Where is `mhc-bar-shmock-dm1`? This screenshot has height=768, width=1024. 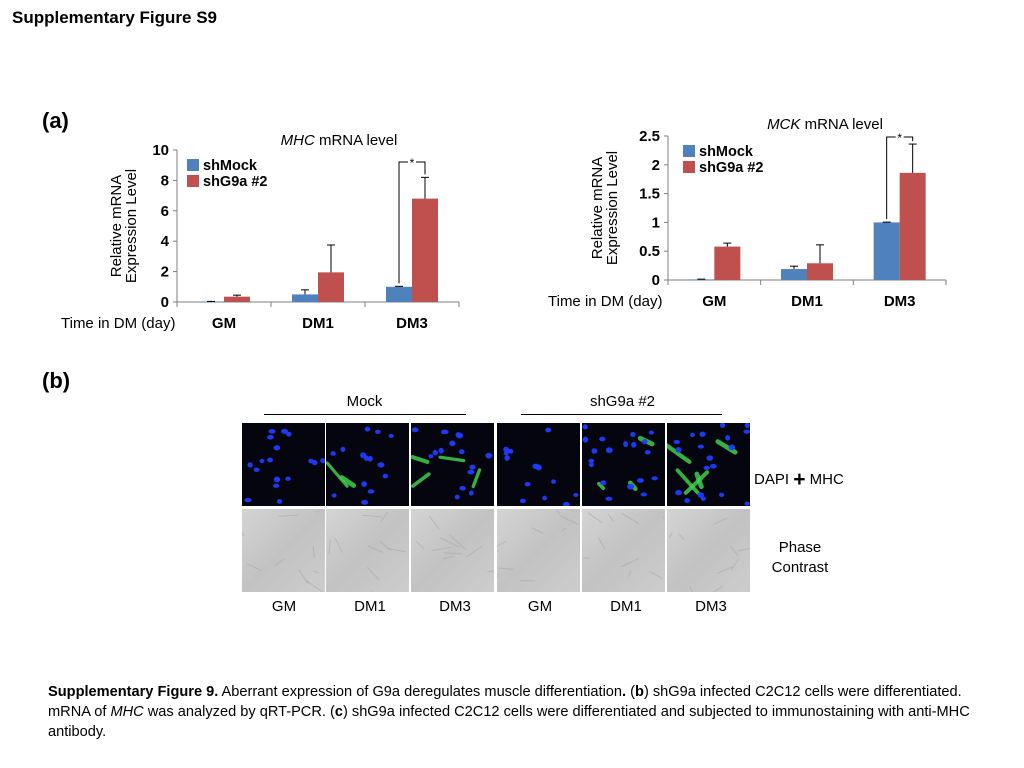
mhc-bar-shmock-dm1 is located at coordinates (305, 298).